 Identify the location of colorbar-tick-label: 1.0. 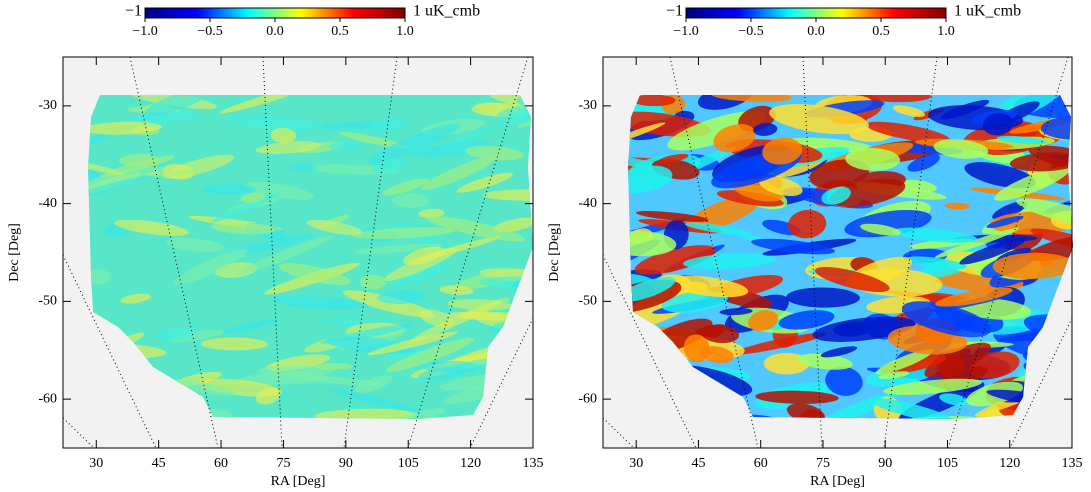
(946, 31).